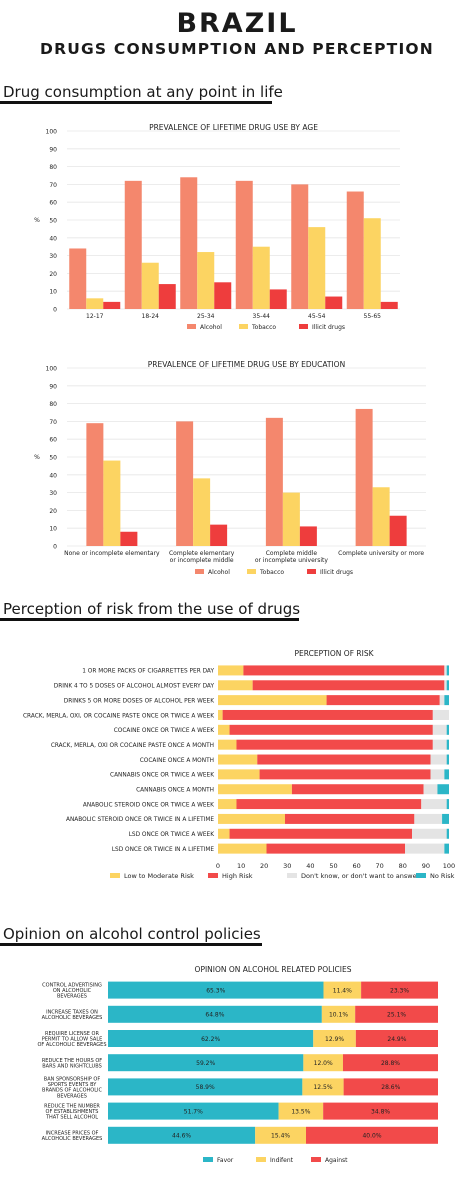 This screenshot has width=474, height=1190. Describe the element at coordinates (53, 404) in the screenshot. I see `y-tick-label: 80` at that location.